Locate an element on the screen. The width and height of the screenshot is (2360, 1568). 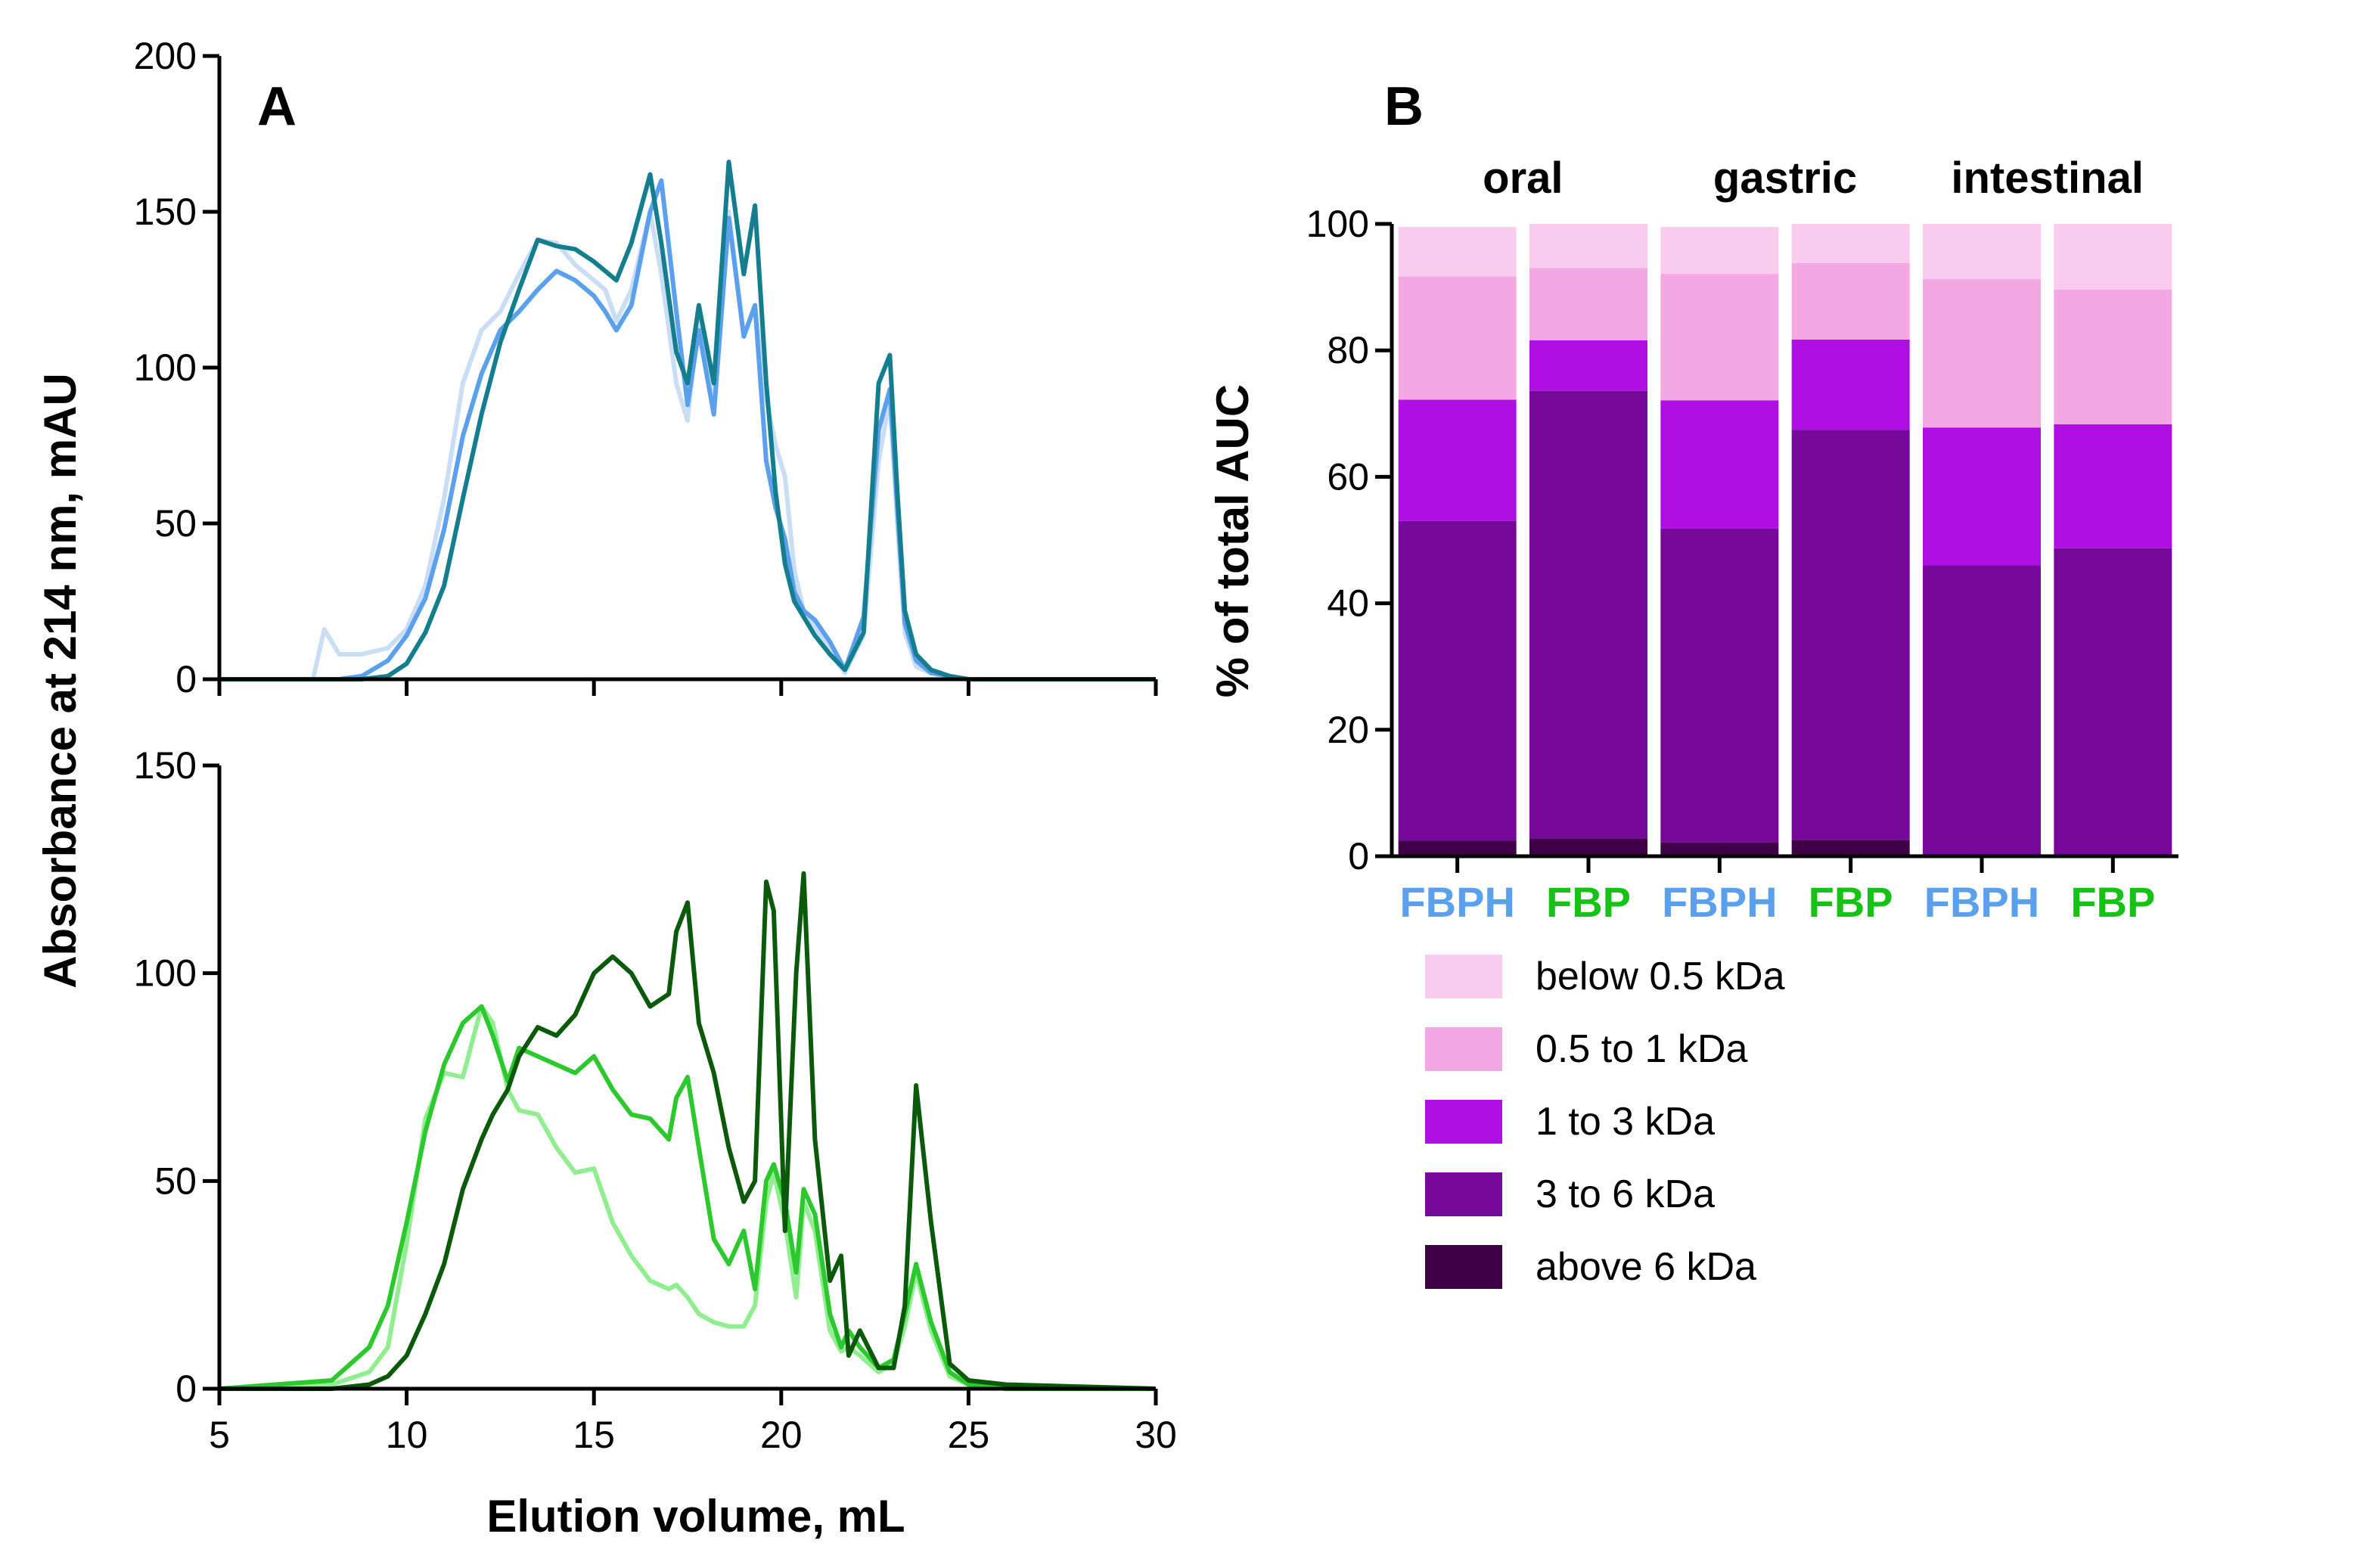
x-tick-label: 30 is located at coordinates (1156, 1435).